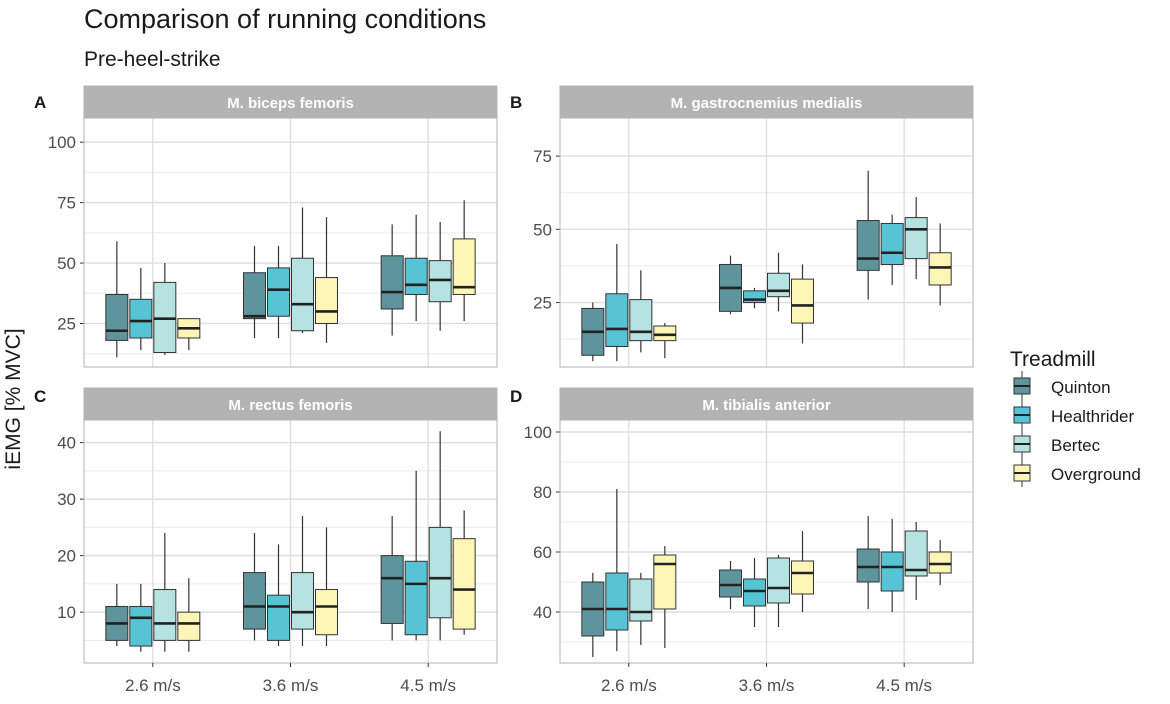 The image size is (1170, 704). Describe the element at coordinates (766, 405) in the screenshot. I see `panel-title: M. tibialis anterior` at that location.